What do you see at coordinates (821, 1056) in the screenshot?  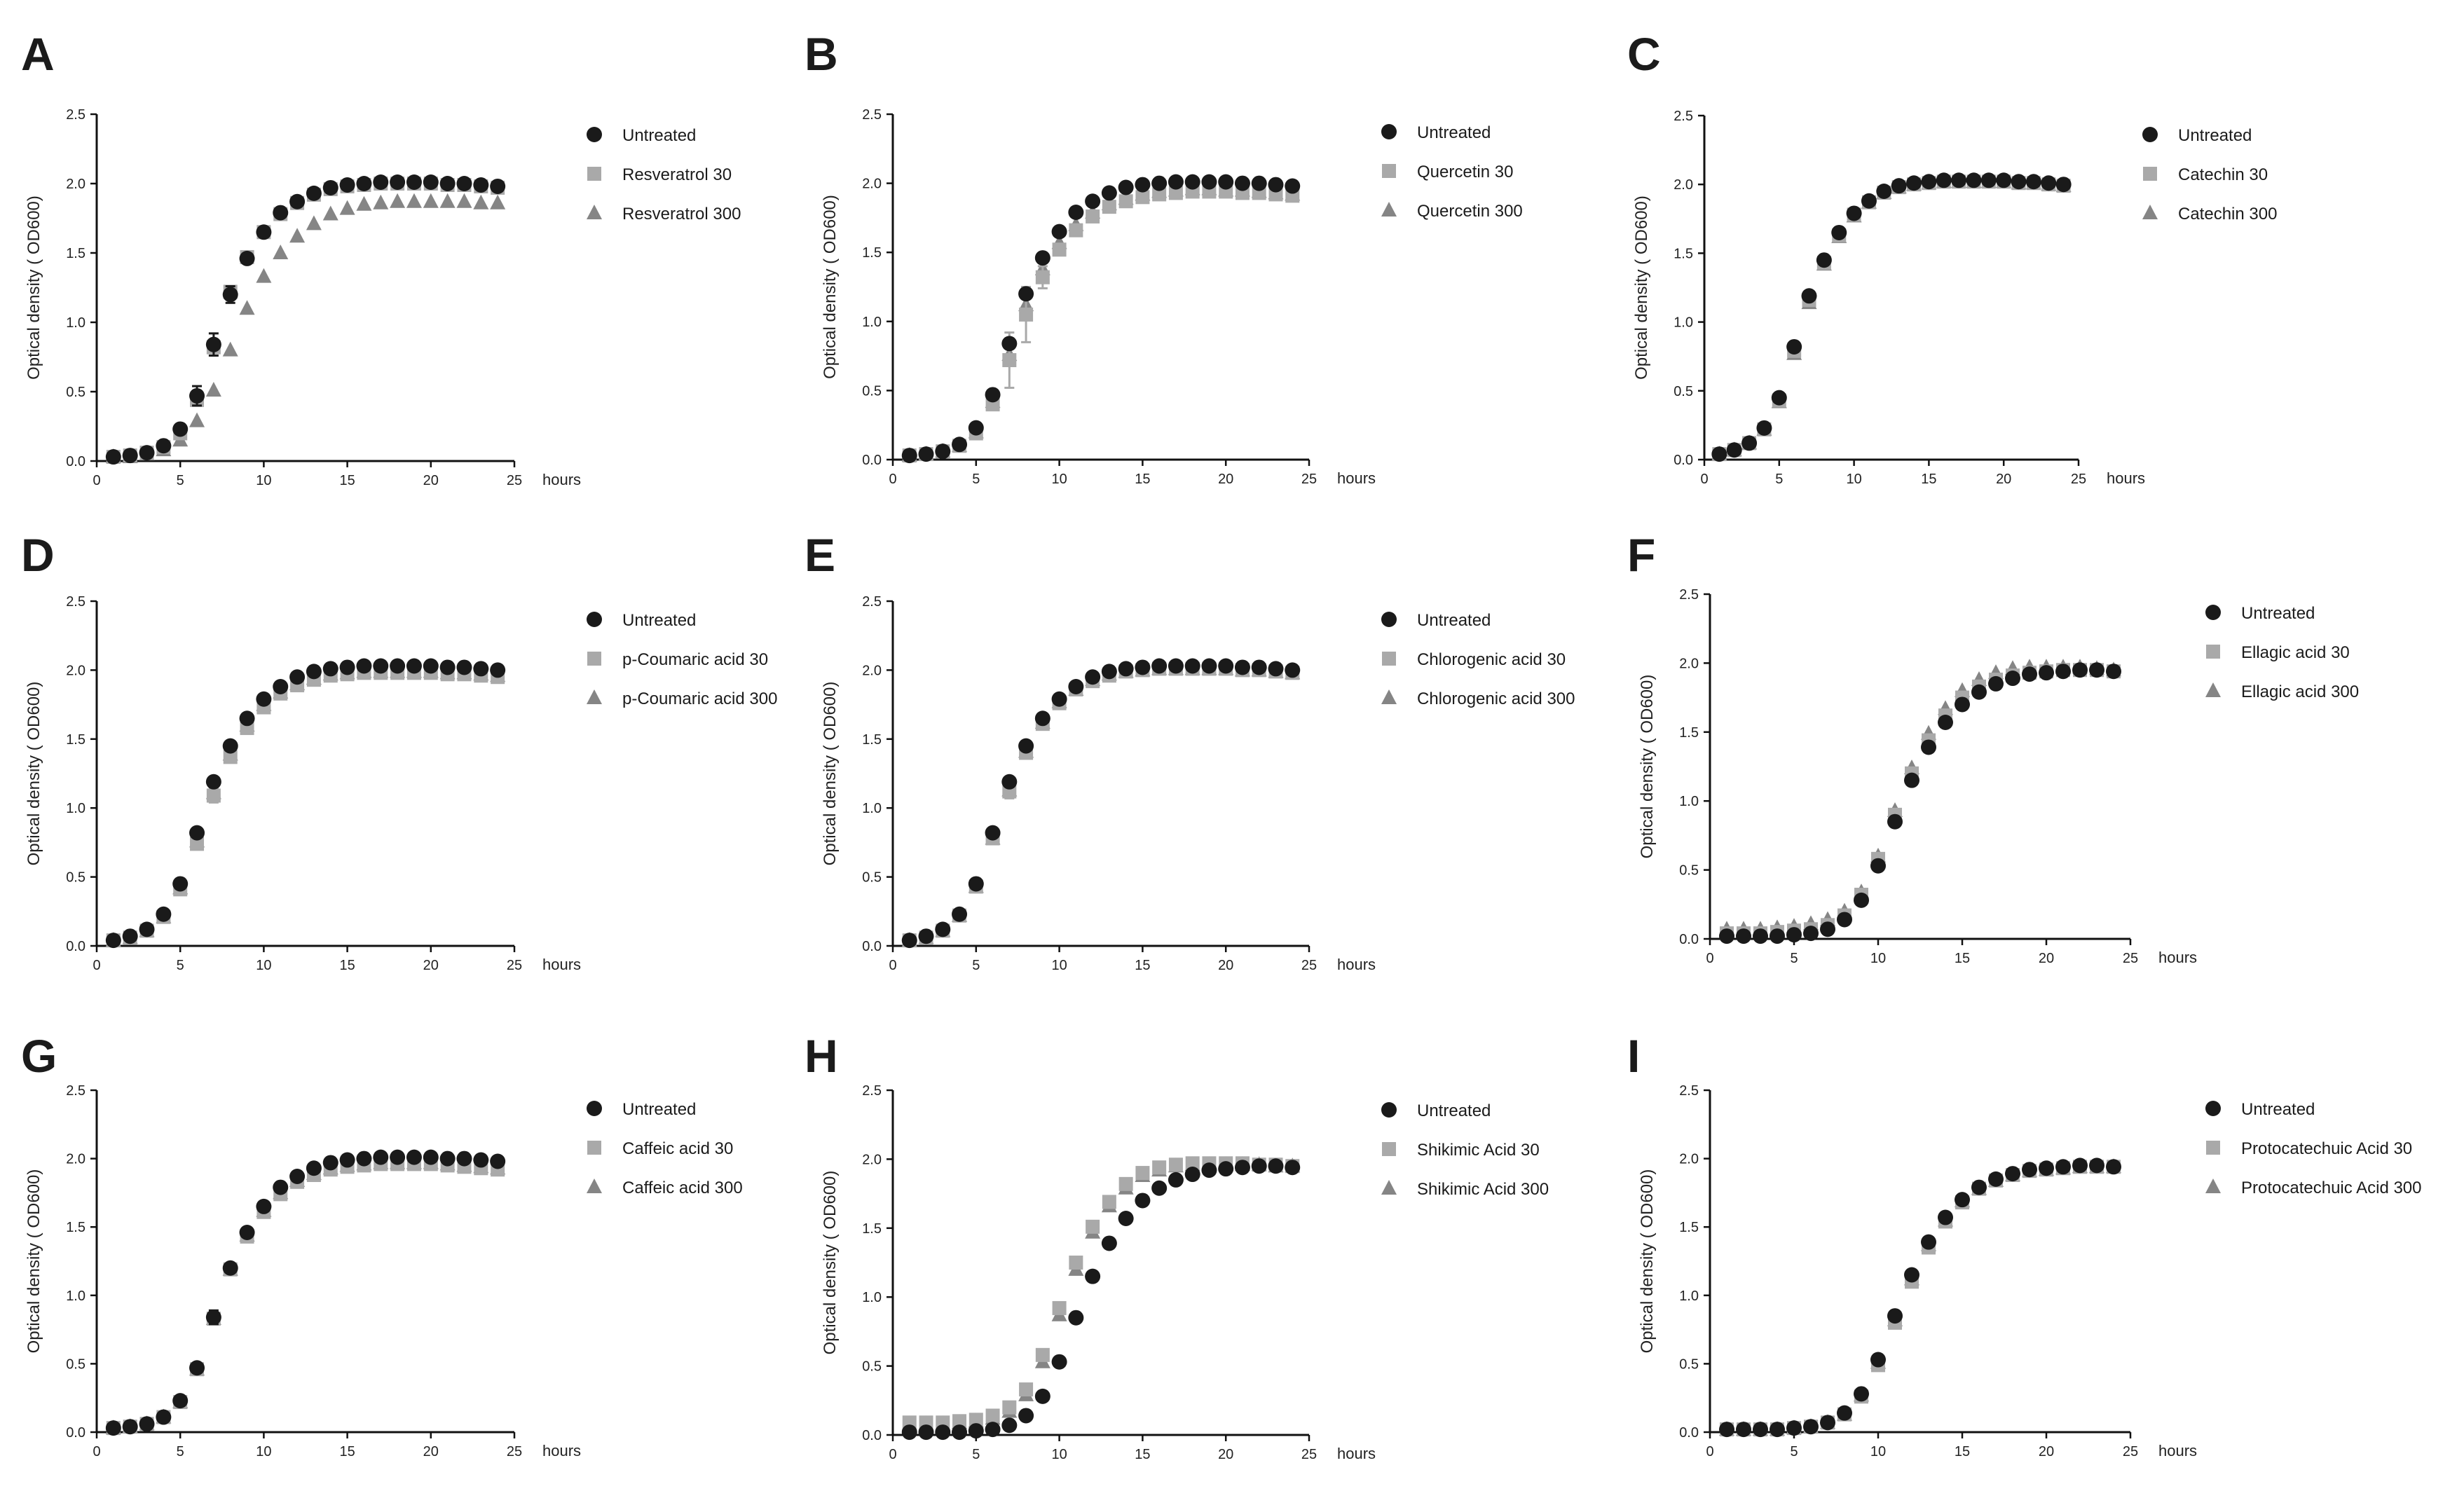 I see `panel-letter: H` at bounding box center [821, 1056].